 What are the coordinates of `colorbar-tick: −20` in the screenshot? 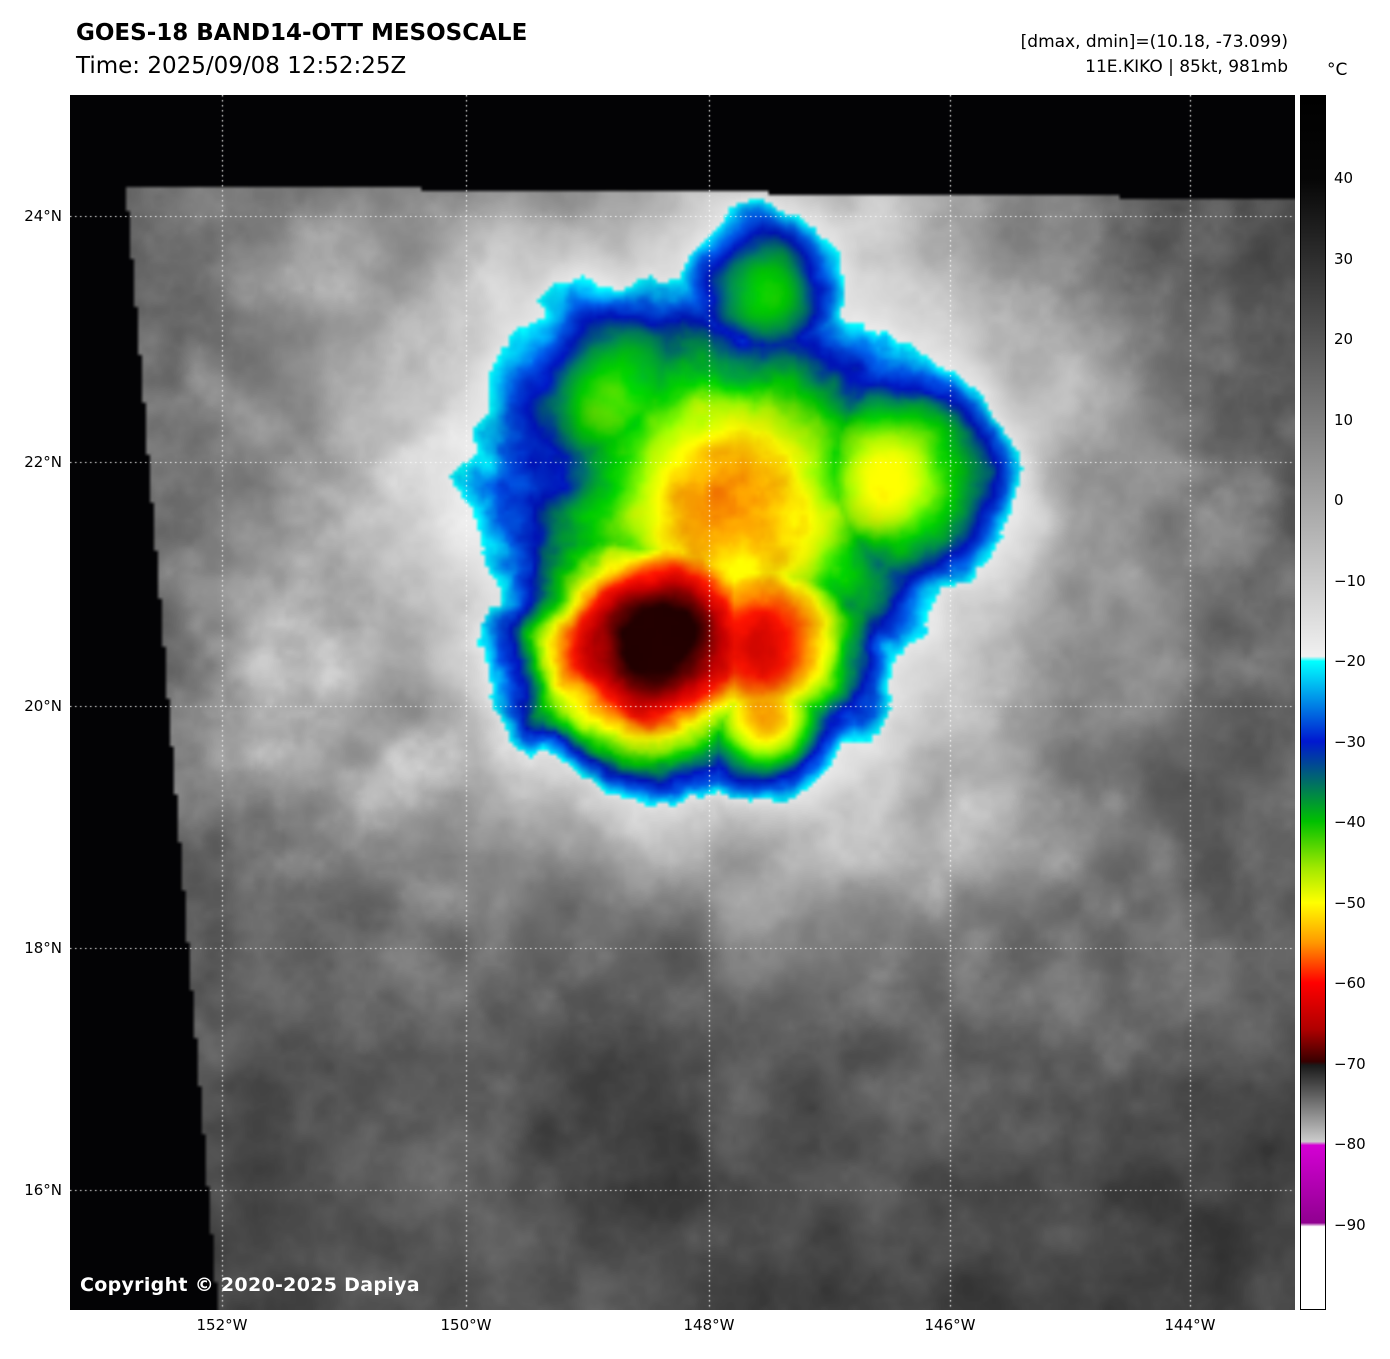 It's located at (1350, 661).